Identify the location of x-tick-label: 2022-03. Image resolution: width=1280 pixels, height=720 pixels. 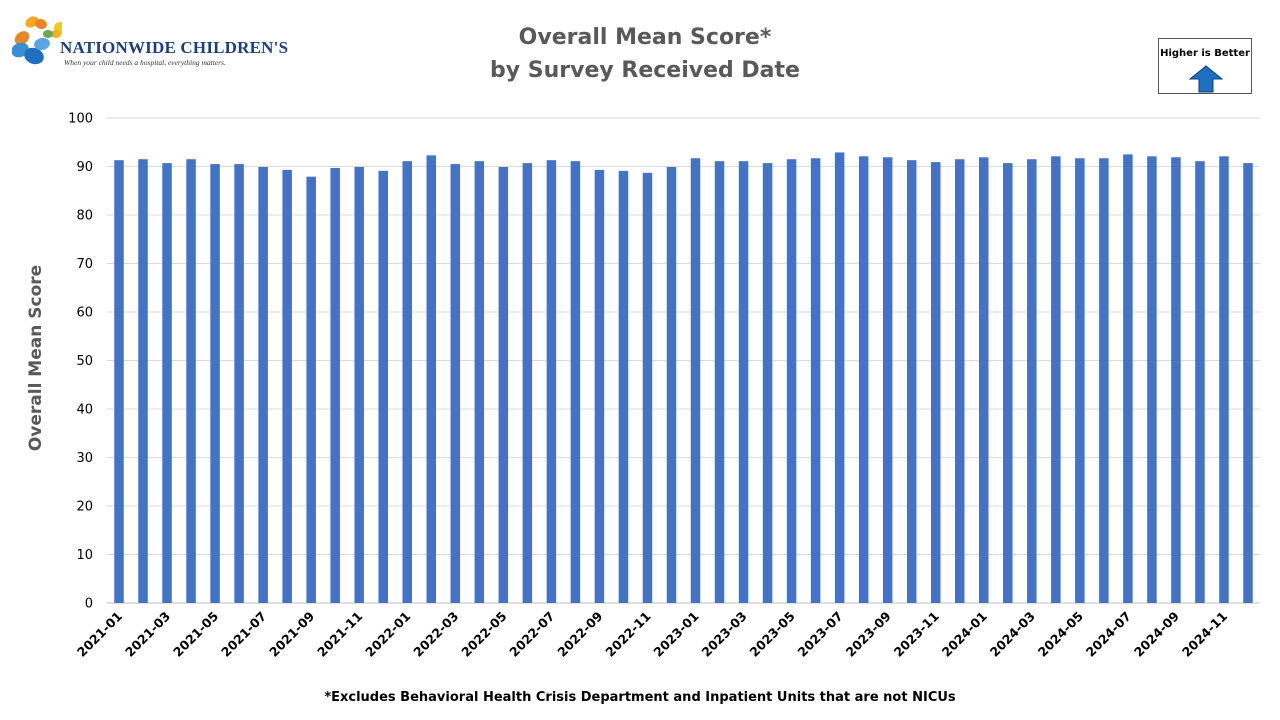
(435, 634).